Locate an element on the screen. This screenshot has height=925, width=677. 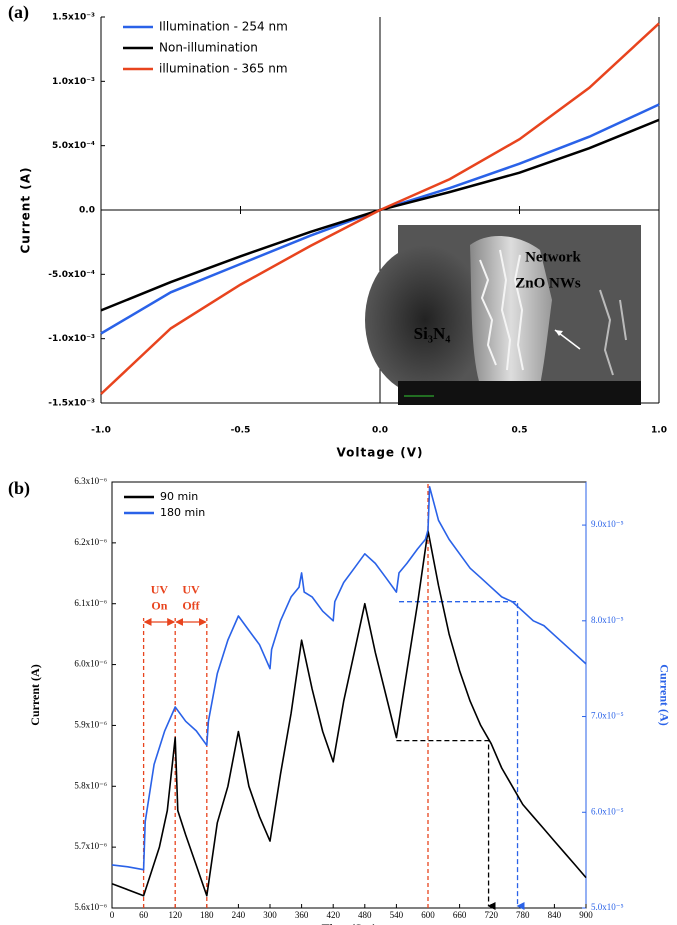
x-tick-label: 540 is located at coordinates (397, 915).